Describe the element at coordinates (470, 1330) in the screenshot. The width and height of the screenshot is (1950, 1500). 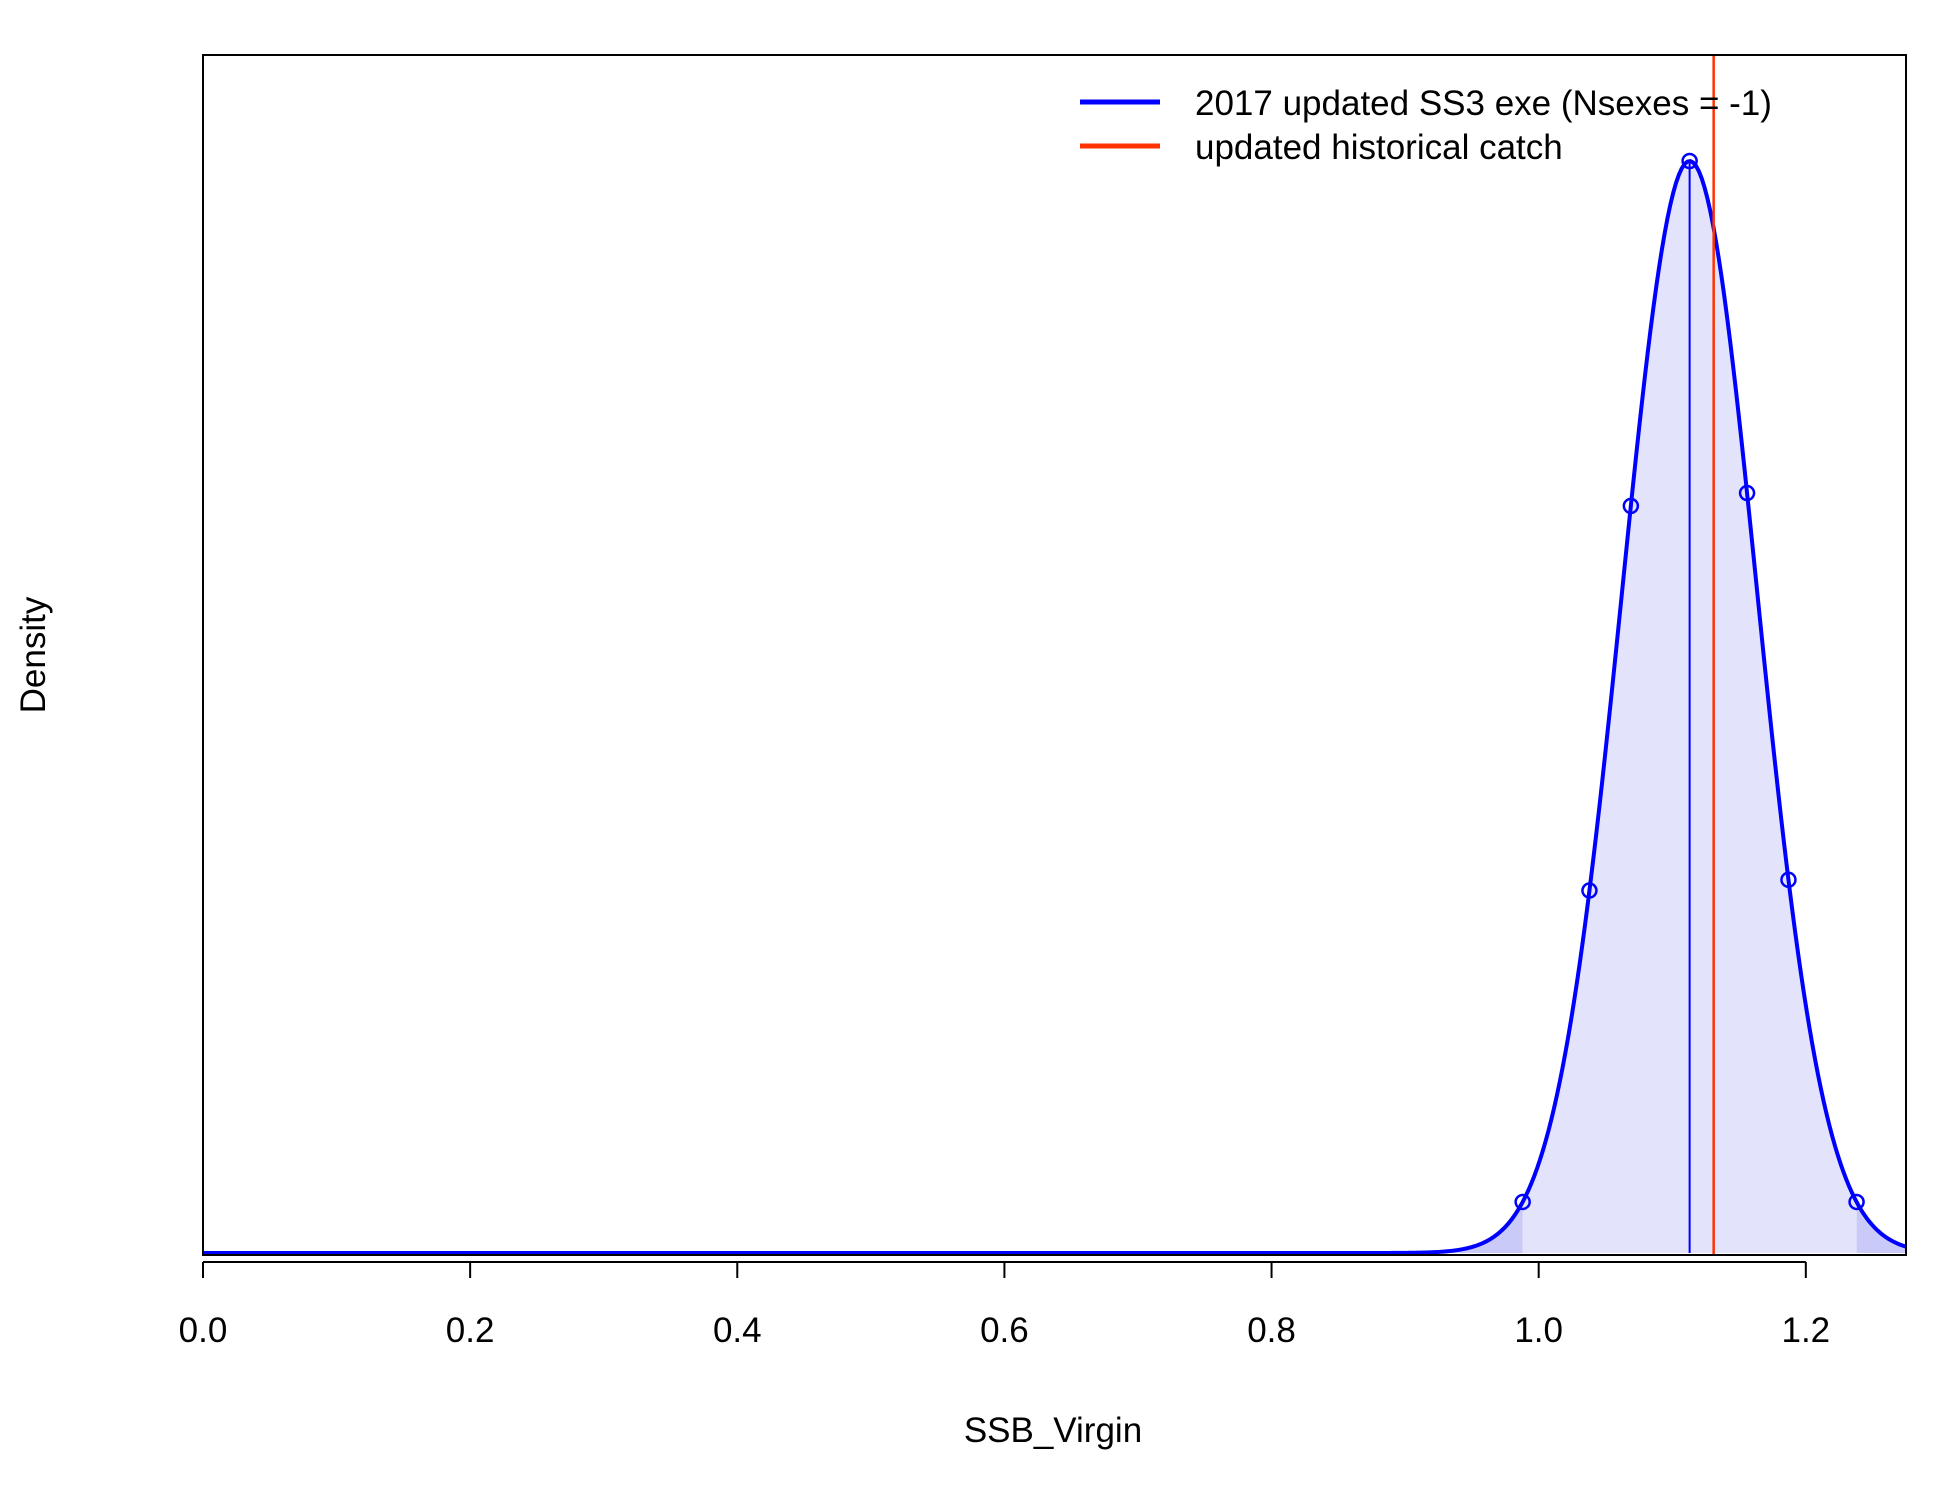
I see `x-tick-label-1: 0.2` at that location.